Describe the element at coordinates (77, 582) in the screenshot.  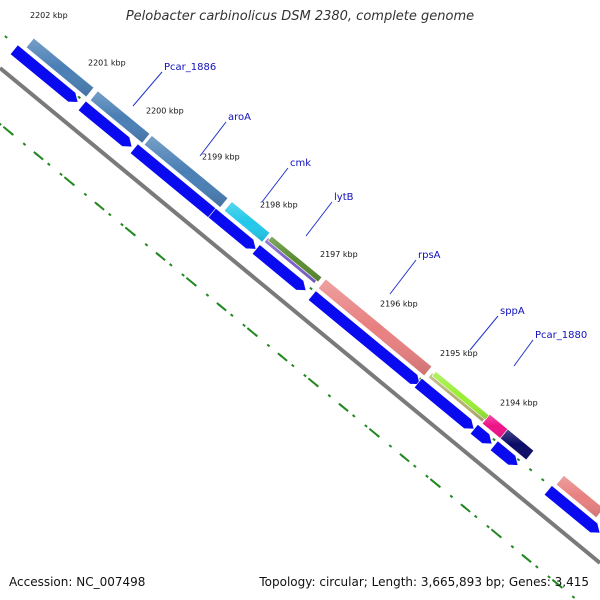
I see `accession-text: Accession: NC_007498` at that location.